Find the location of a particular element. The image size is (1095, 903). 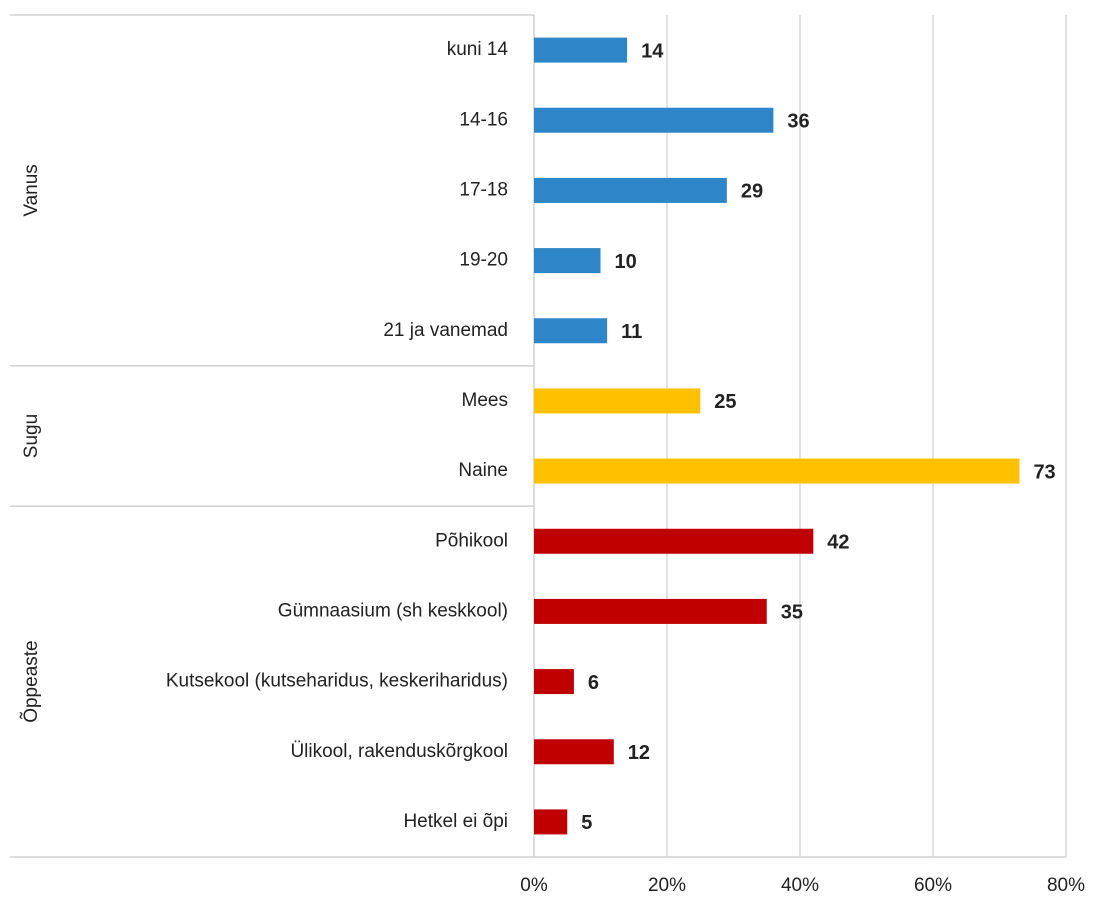

y-tick-label: Ülikool, rakenduskõrgkool is located at coordinates (399, 751).